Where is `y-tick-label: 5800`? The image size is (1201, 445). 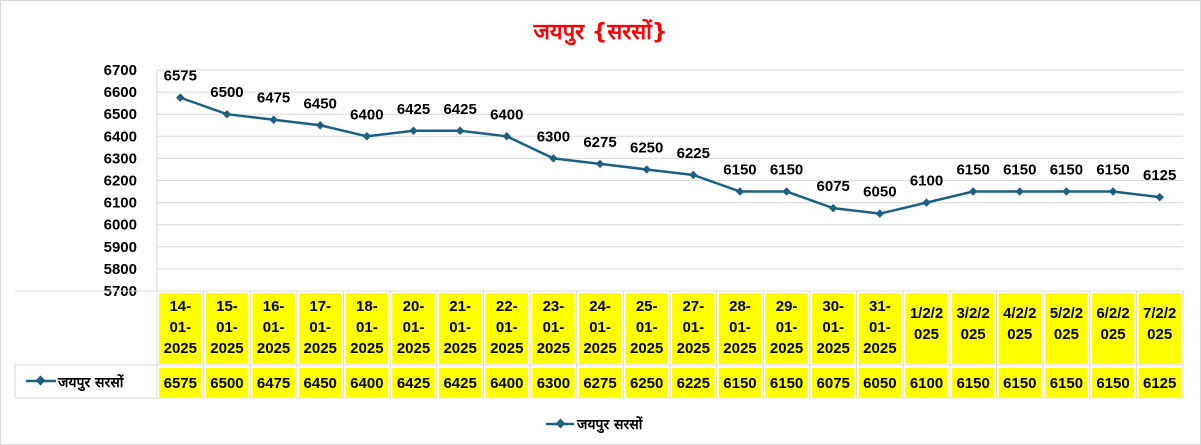
y-tick-label: 5800 is located at coordinates (120, 269).